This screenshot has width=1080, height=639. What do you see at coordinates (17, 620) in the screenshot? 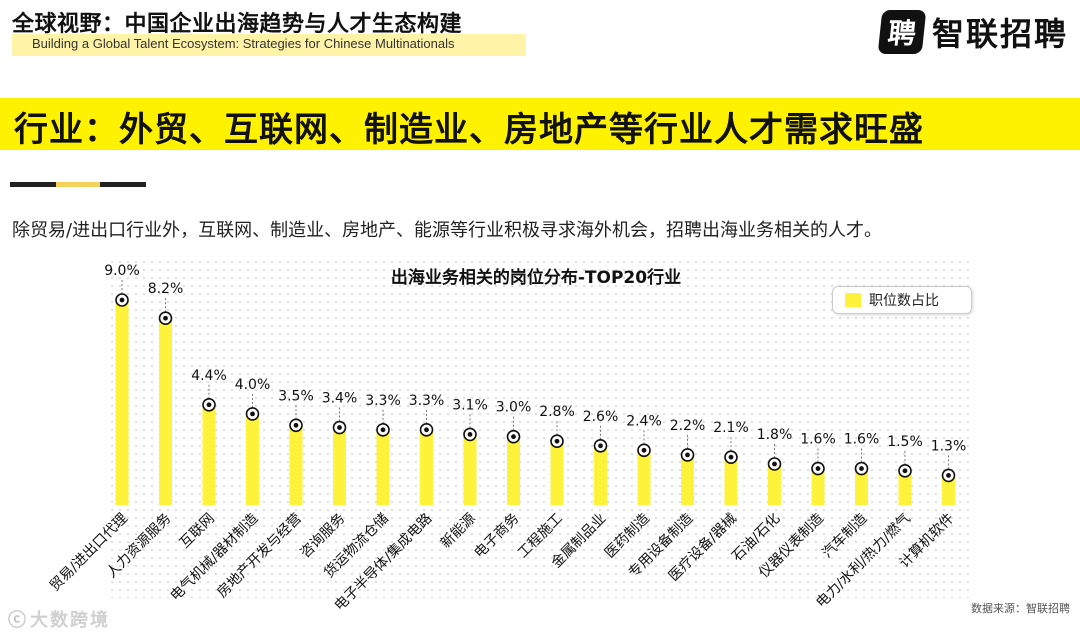
I see `watermark-icon: ⓒ` at bounding box center [17, 620].